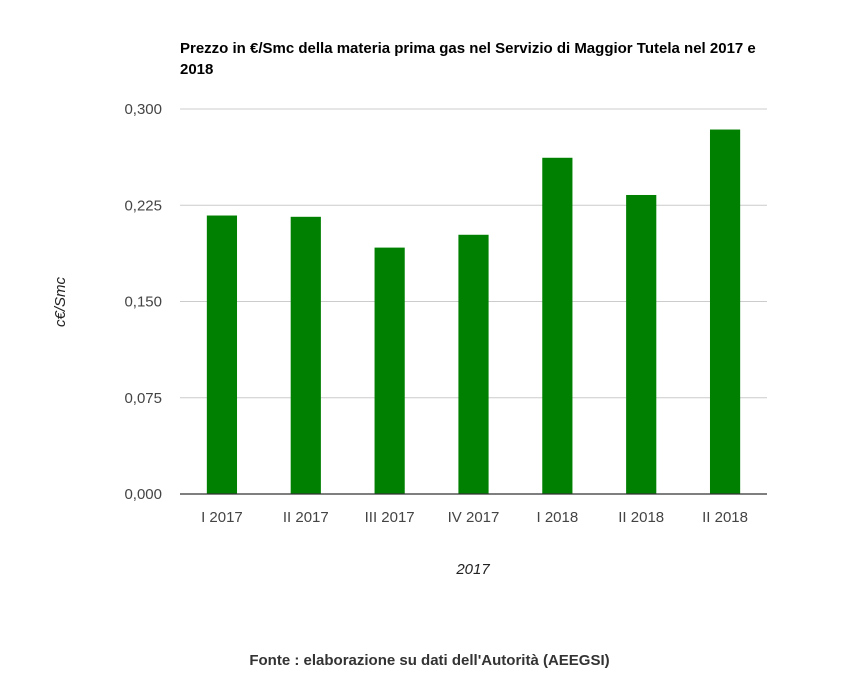 Image resolution: width=859 pixels, height=695 pixels. I want to click on x-axis-title: 2017, so click(472, 569).